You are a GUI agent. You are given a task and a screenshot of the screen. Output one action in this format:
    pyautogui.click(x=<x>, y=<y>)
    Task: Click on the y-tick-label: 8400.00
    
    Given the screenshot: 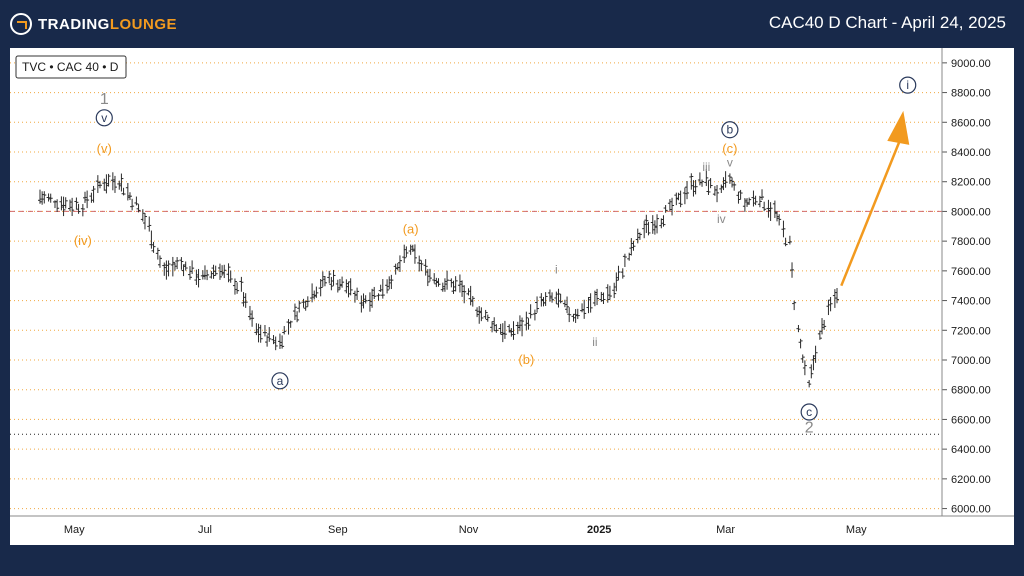 What is the action you would take?
    pyautogui.click(x=971, y=153)
    